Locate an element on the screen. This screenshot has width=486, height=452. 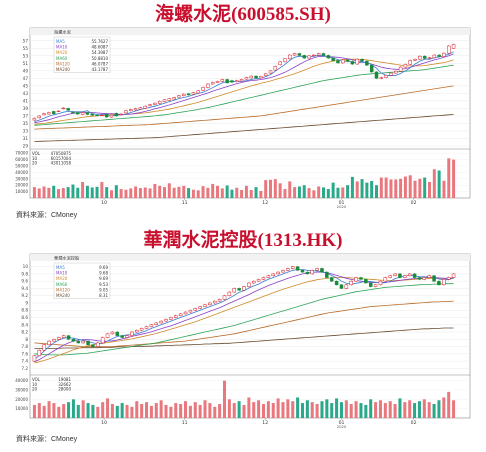
price-tick-label: 33 is located at coordinates (26, 130).